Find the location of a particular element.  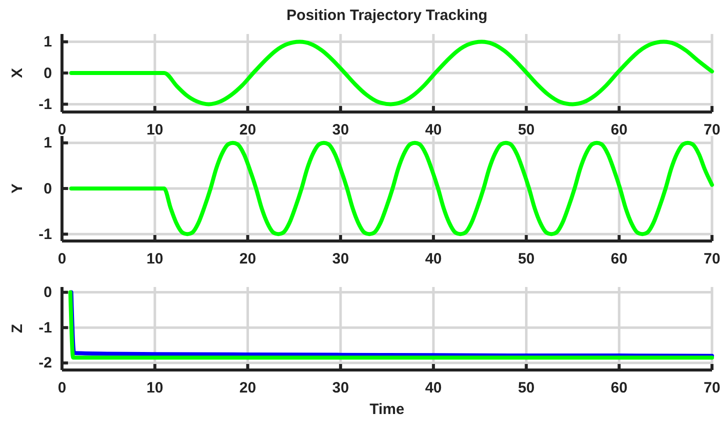

y-axis-title: Y is located at coordinates (17, 188).